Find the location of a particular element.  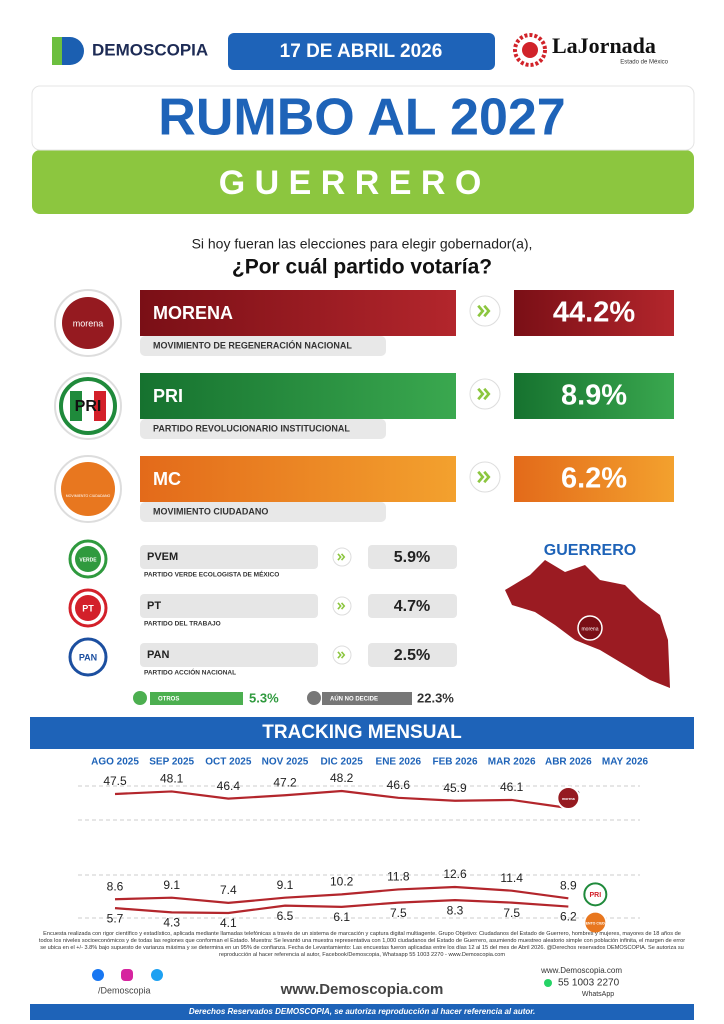

party-name: MC is located at coordinates (167, 479).